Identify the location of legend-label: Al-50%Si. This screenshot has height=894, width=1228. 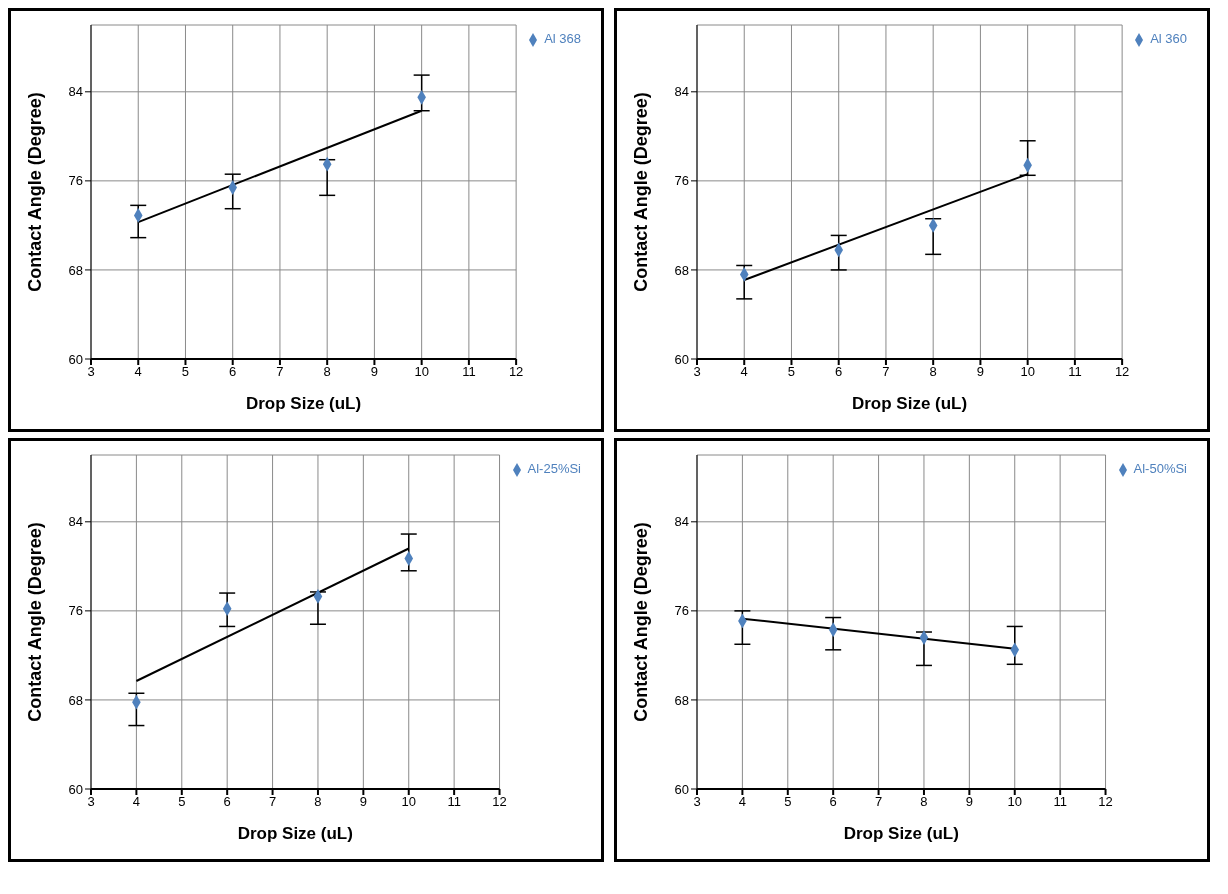
(1160, 468).